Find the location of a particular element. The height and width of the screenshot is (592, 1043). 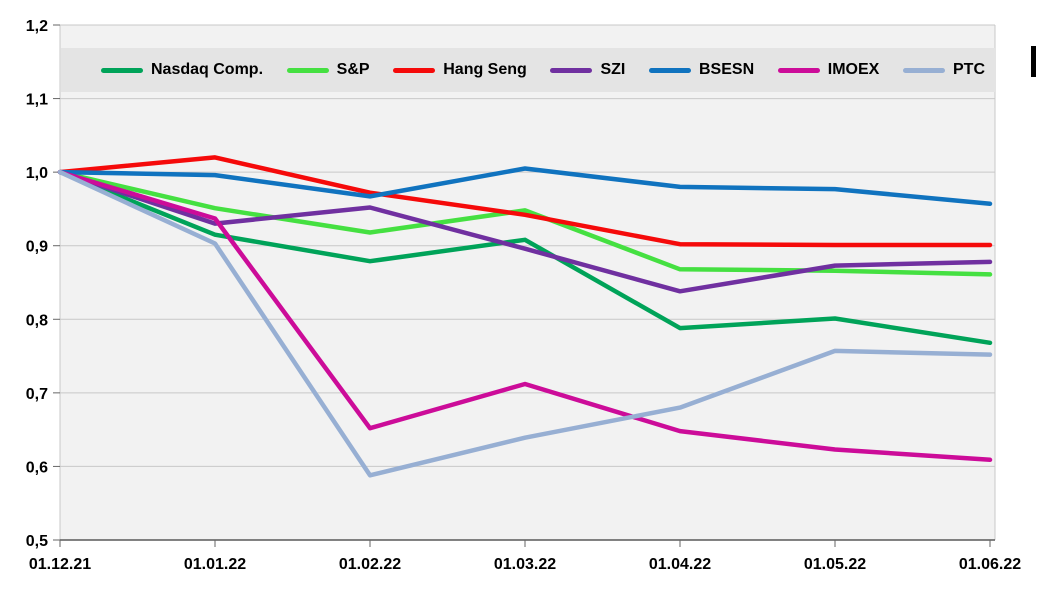

x-axis-tick-label: 01.01.22 is located at coordinates (215, 564).